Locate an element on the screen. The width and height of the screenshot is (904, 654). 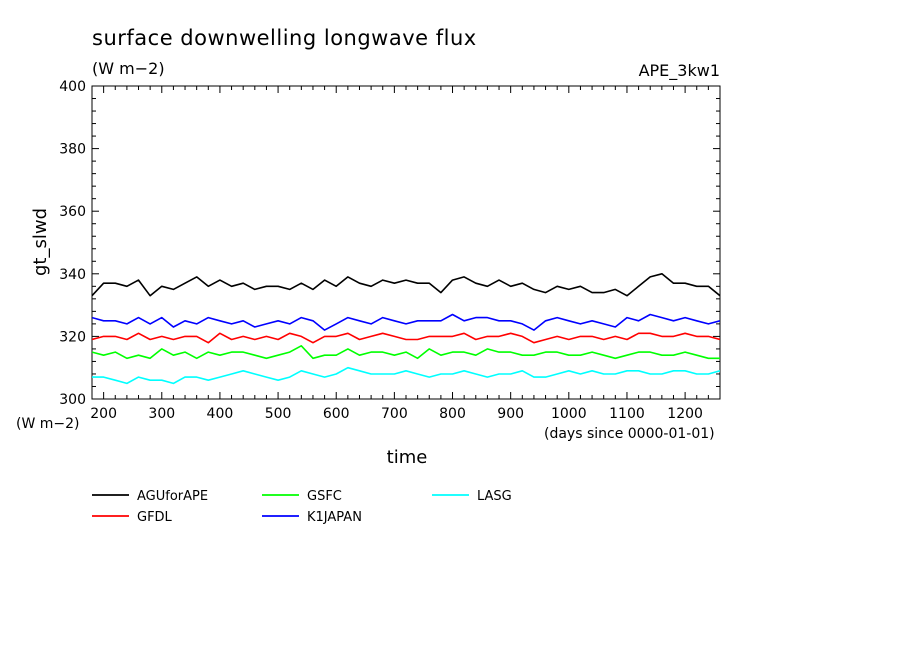
legend-item-lasg: LASG is located at coordinates (472, 496).